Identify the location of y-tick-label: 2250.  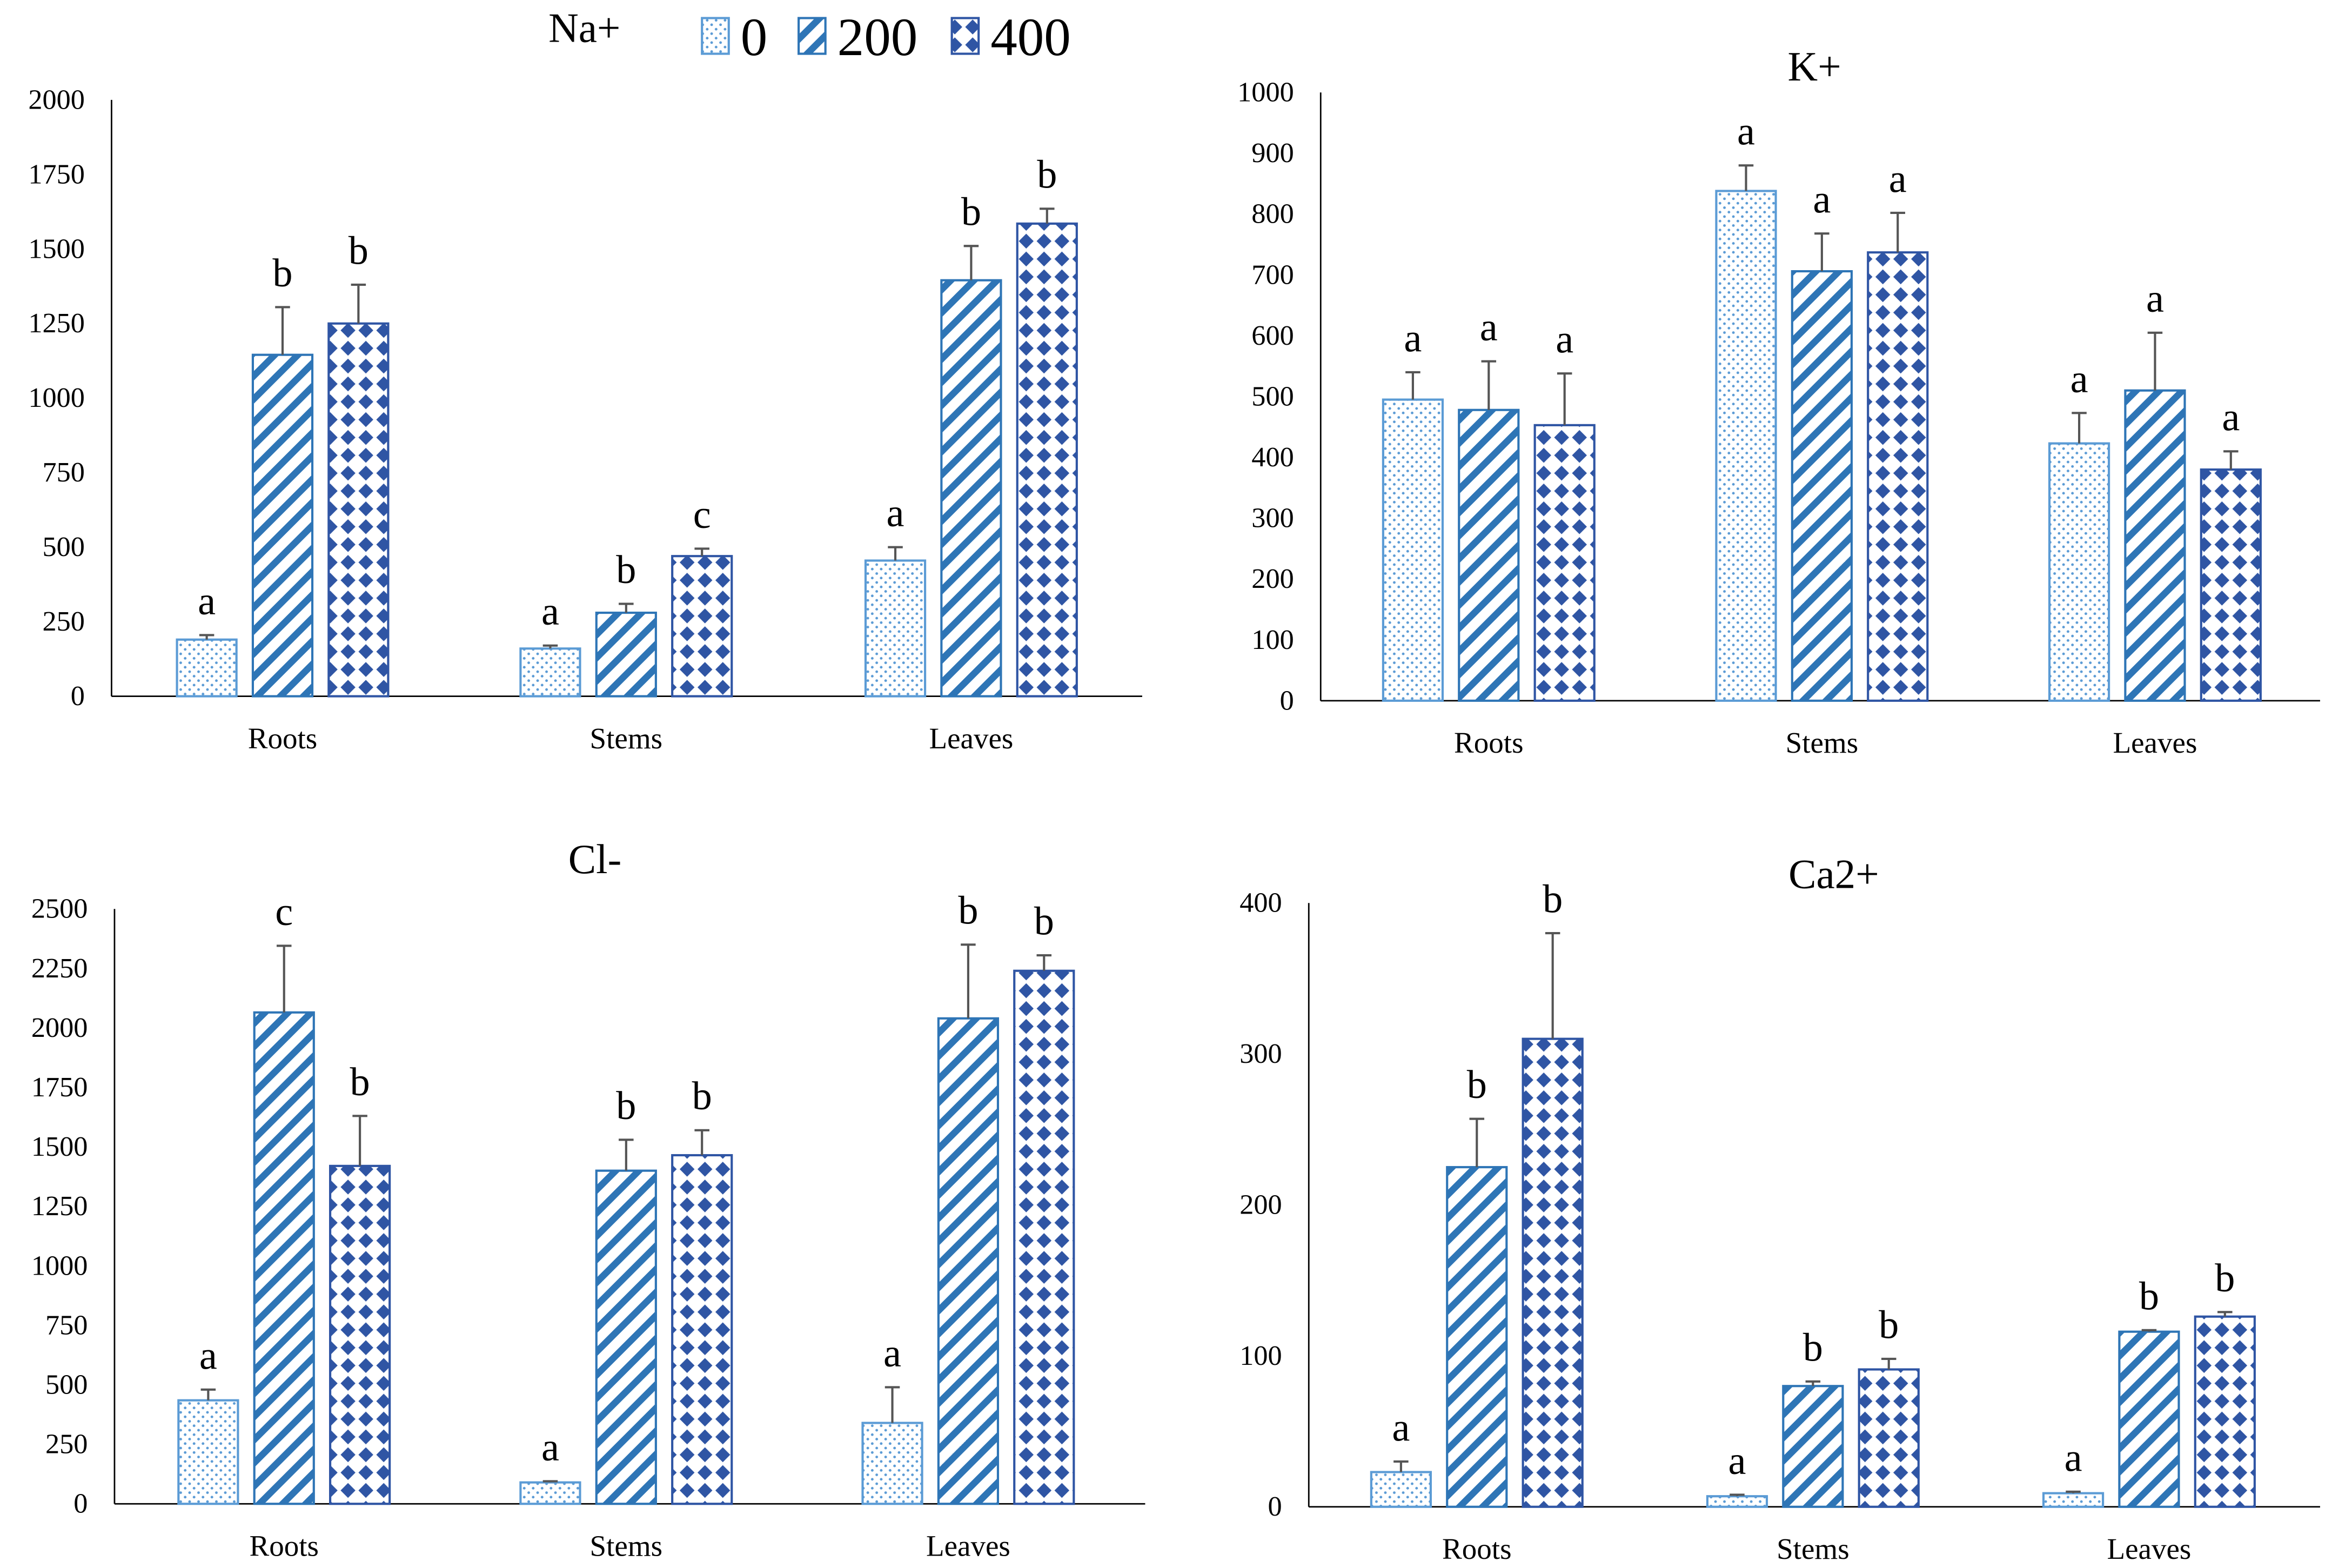
(59, 968).